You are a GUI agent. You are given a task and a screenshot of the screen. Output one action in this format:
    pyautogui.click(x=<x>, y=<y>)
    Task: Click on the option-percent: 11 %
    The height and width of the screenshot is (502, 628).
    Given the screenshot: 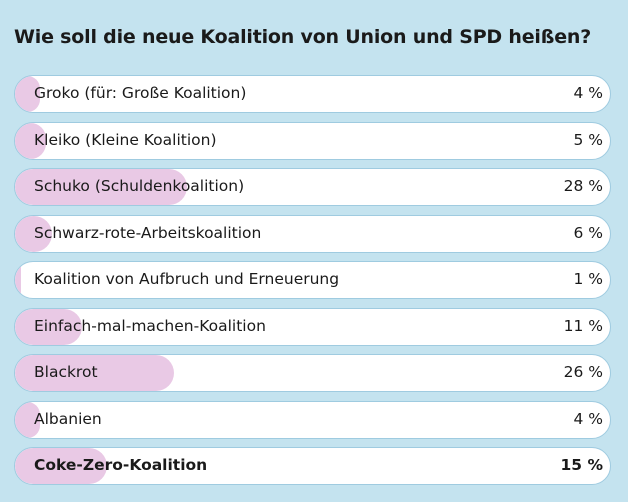 What is the action you would take?
    pyautogui.click(x=583, y=325)
    